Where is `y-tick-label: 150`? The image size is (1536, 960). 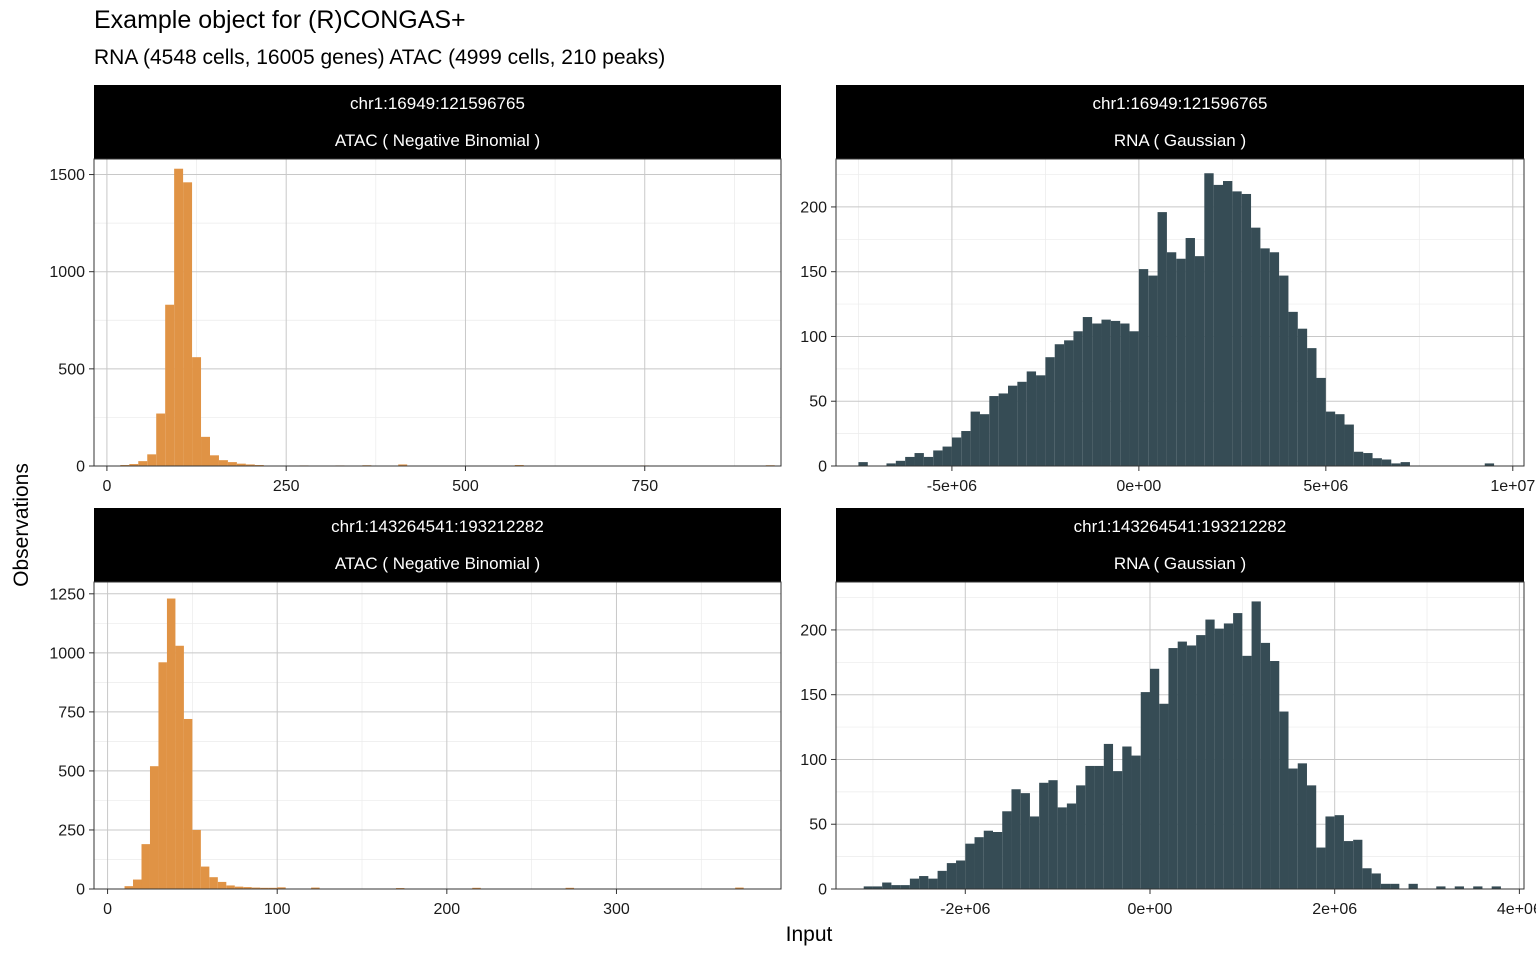
y-tick-label: 150 is located at coordinates (813, 272).